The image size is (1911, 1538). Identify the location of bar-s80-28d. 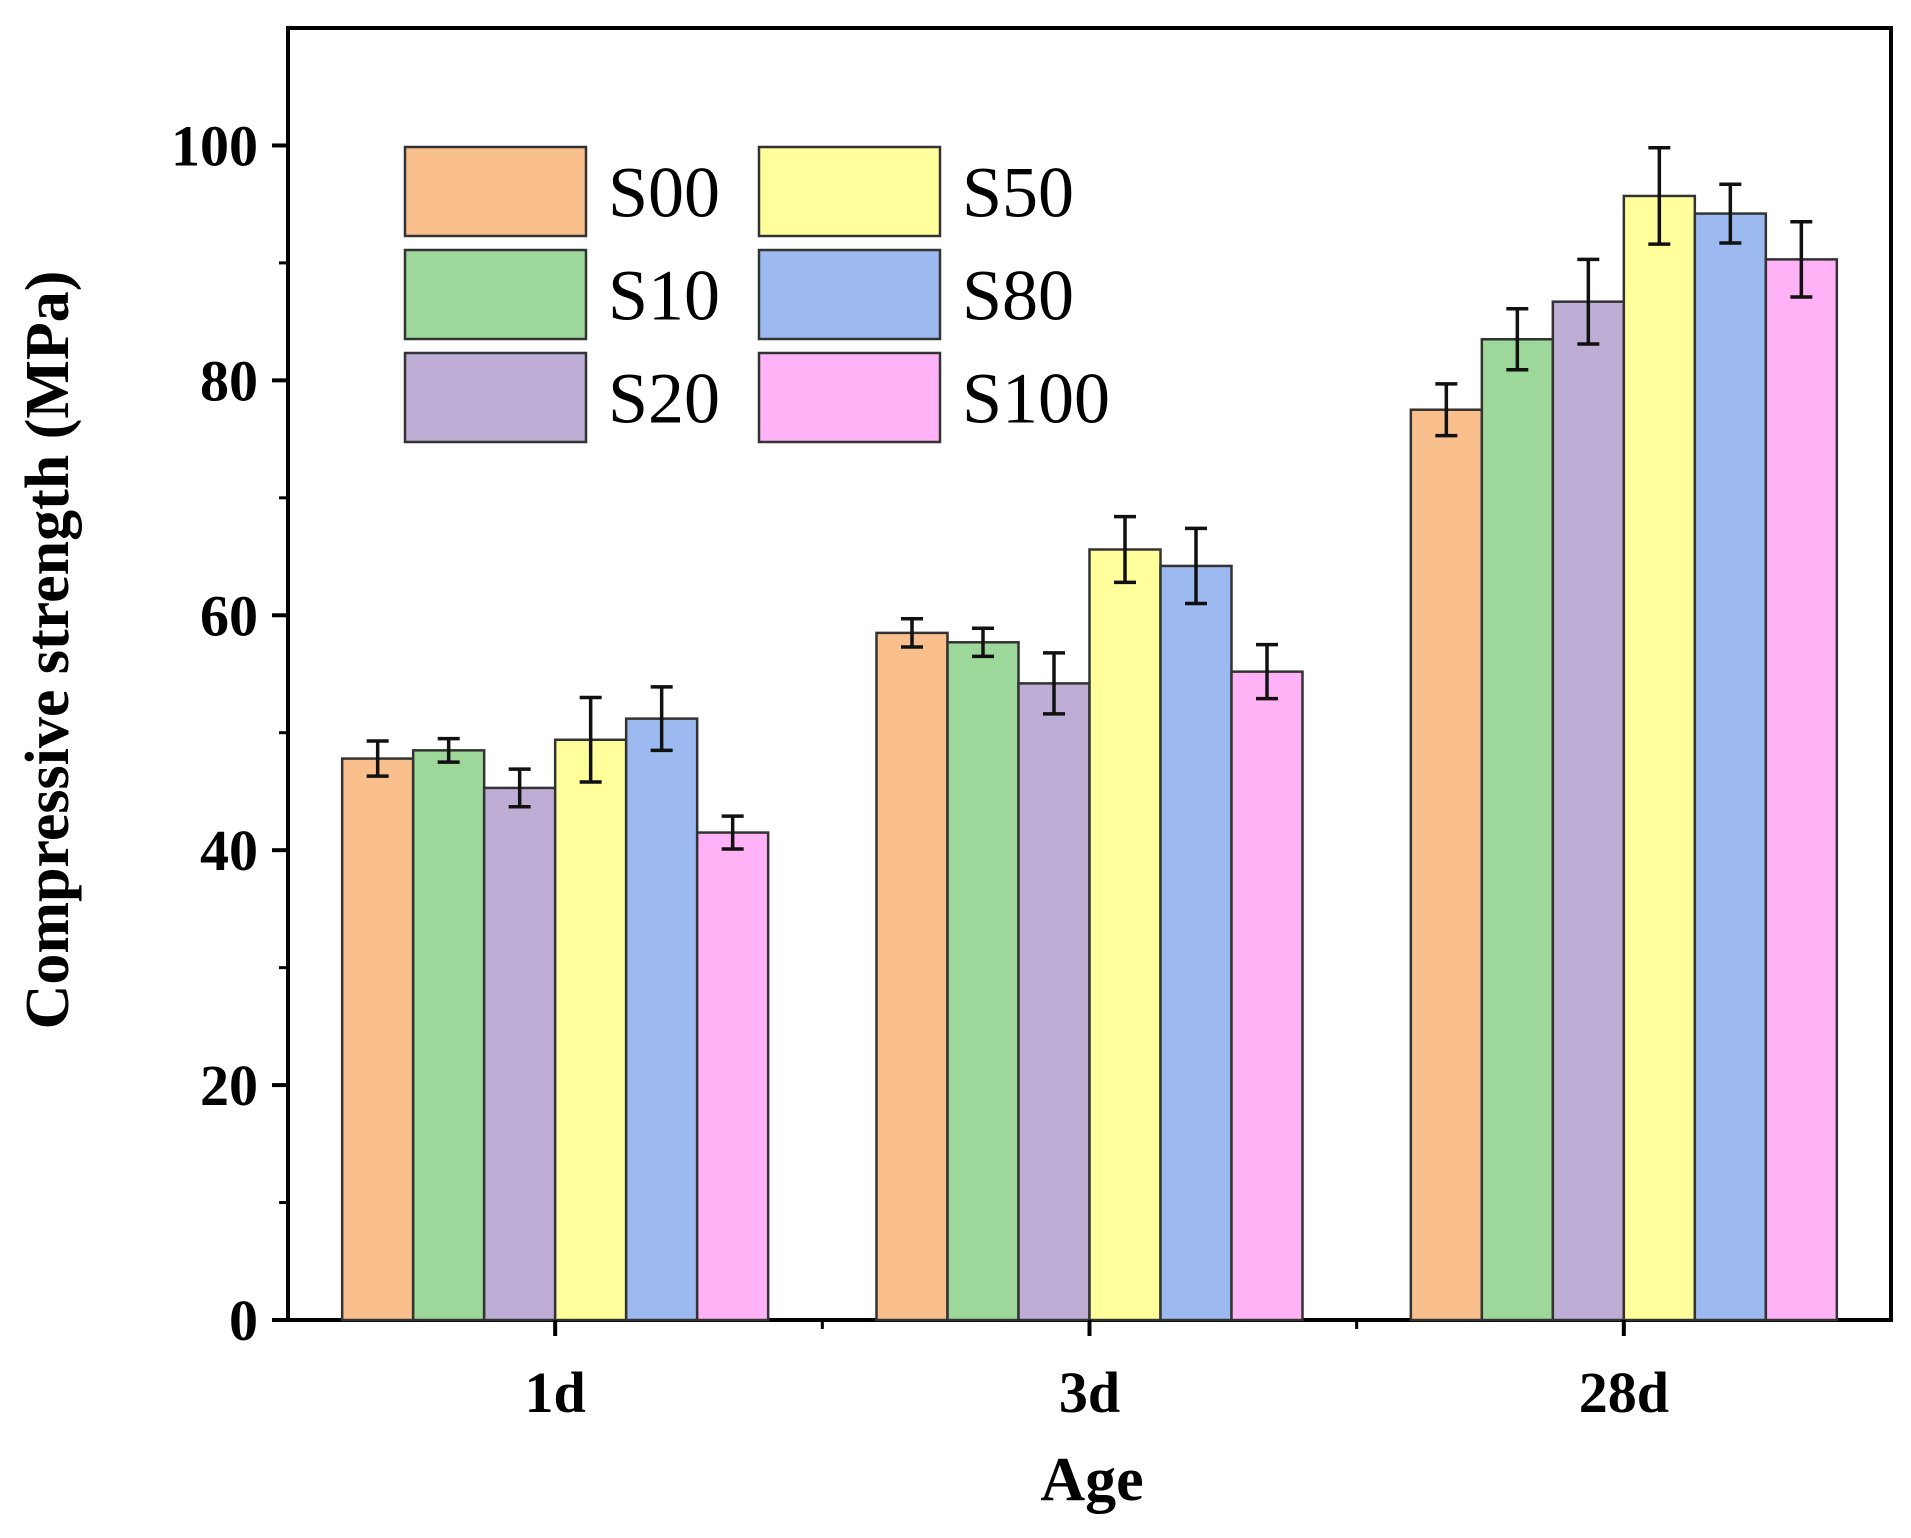
(1730, 767).